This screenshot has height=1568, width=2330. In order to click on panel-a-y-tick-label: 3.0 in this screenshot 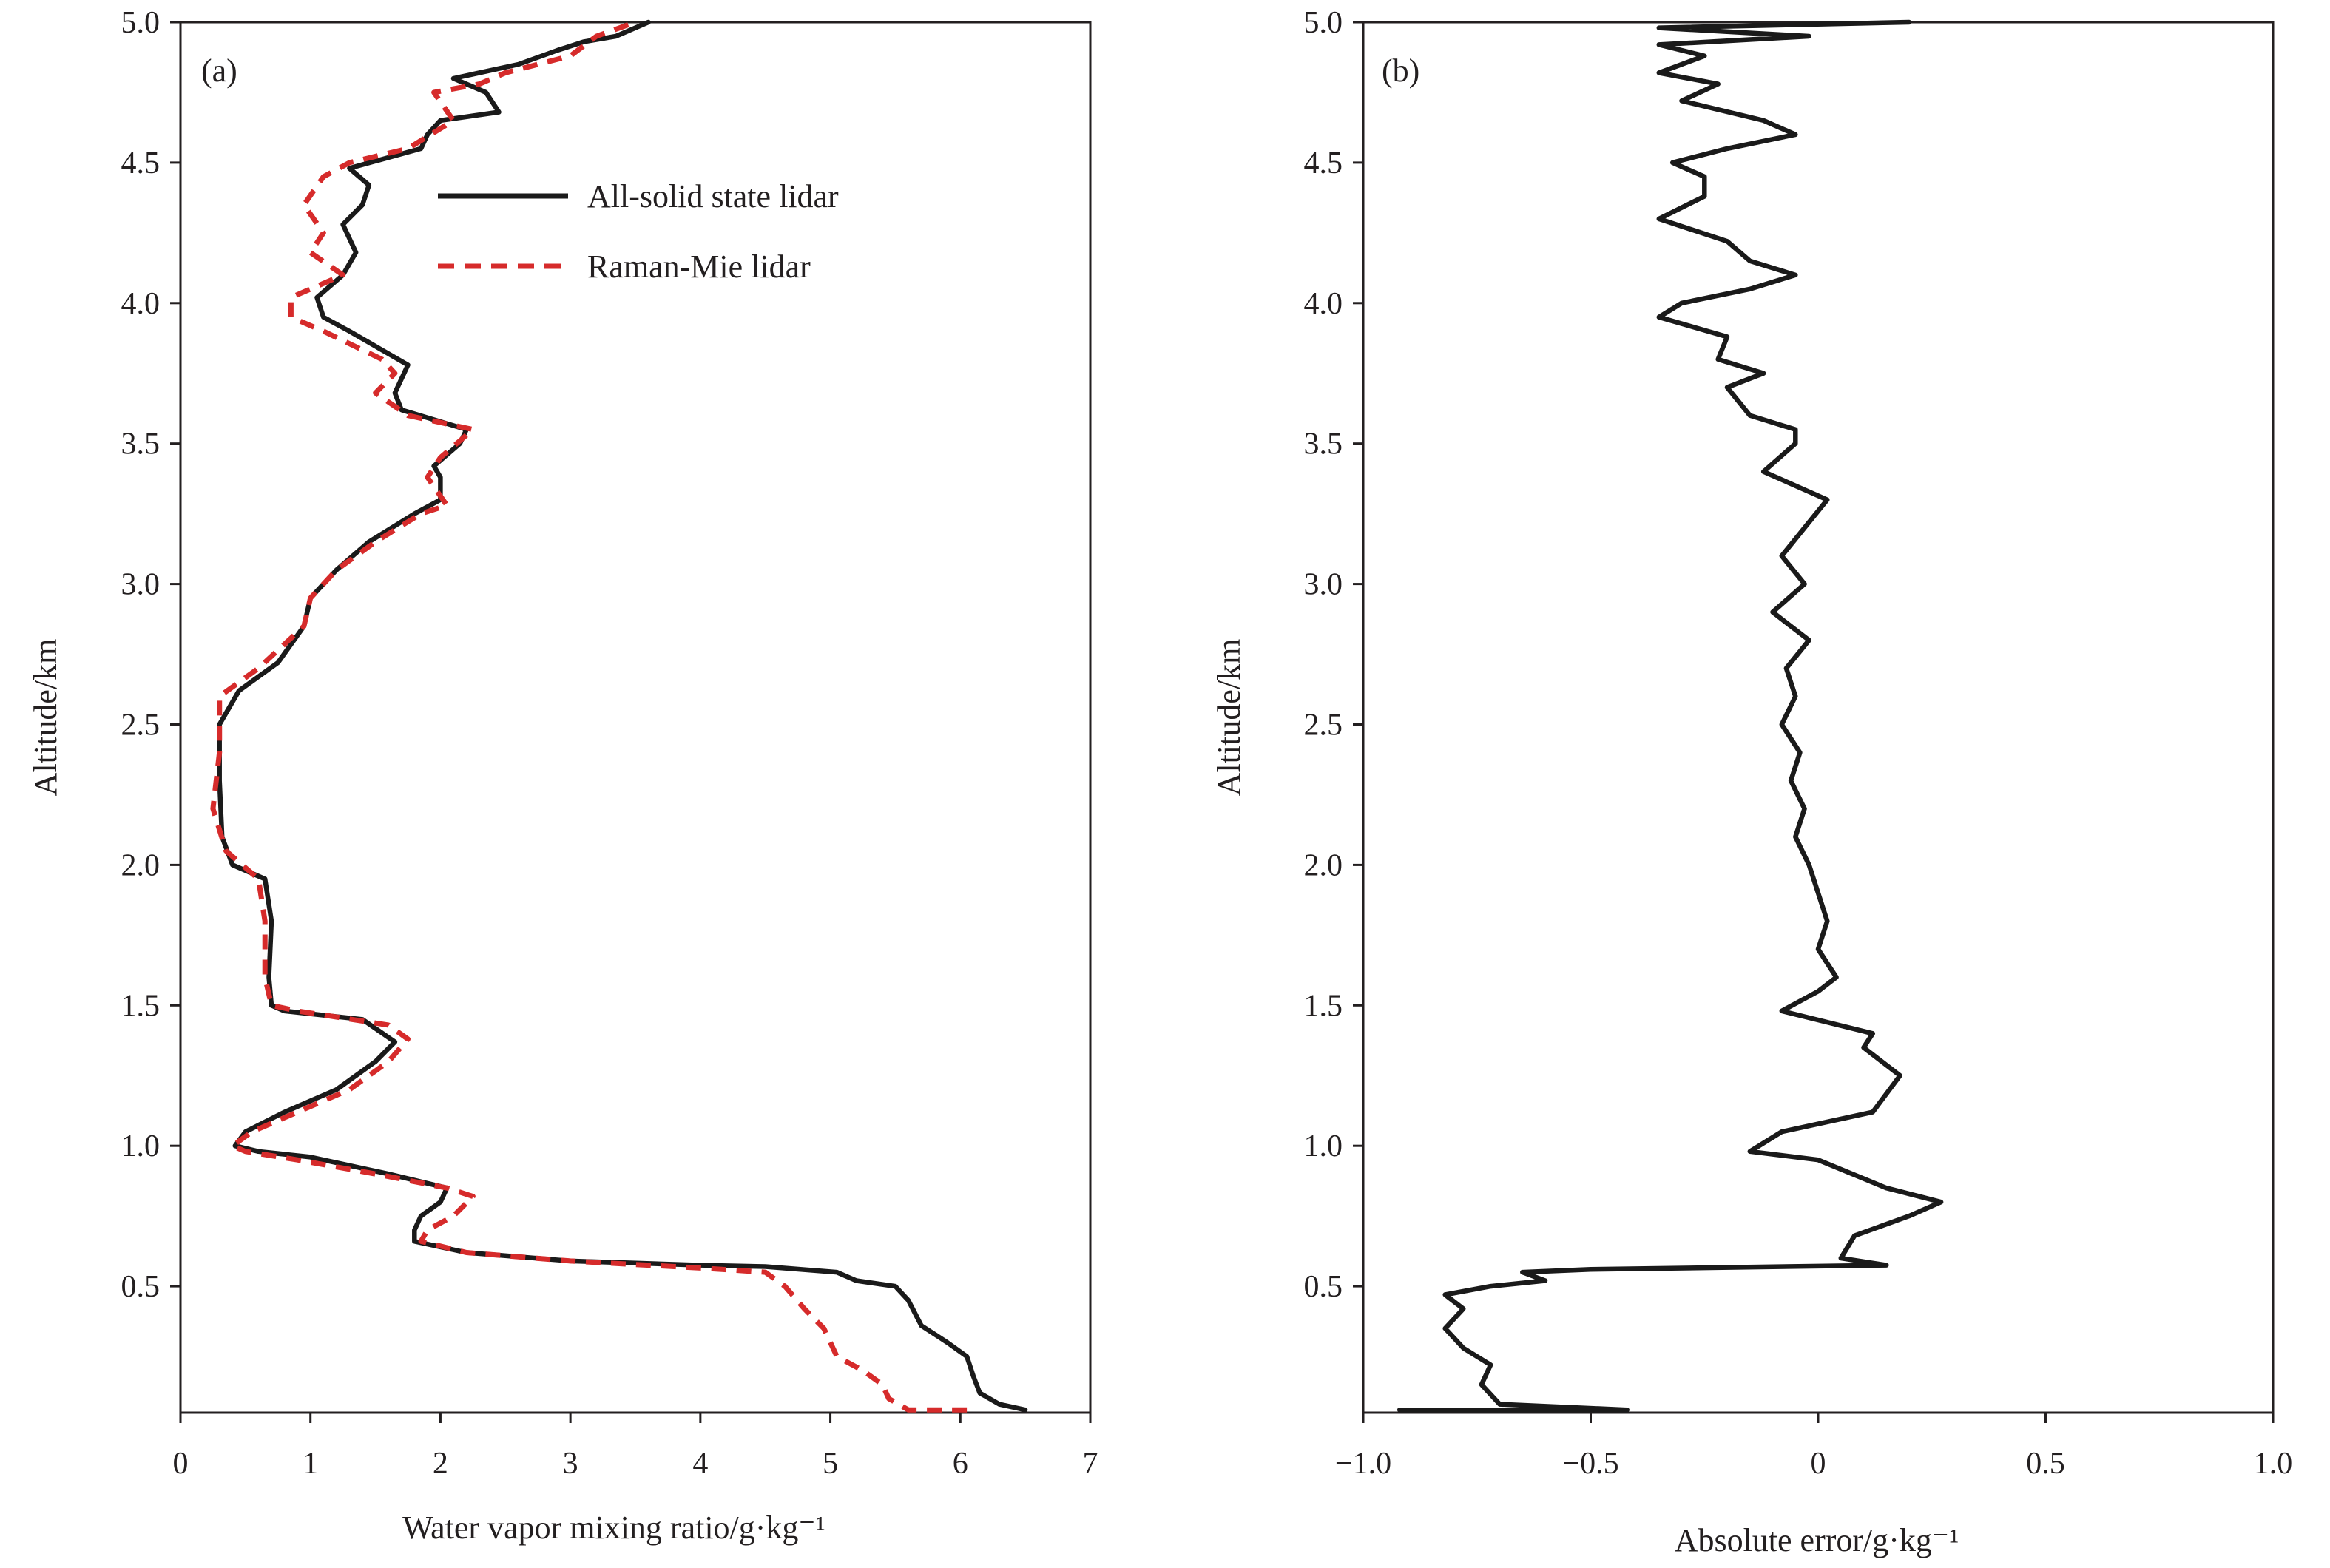, I will do `click(141, 585)`.